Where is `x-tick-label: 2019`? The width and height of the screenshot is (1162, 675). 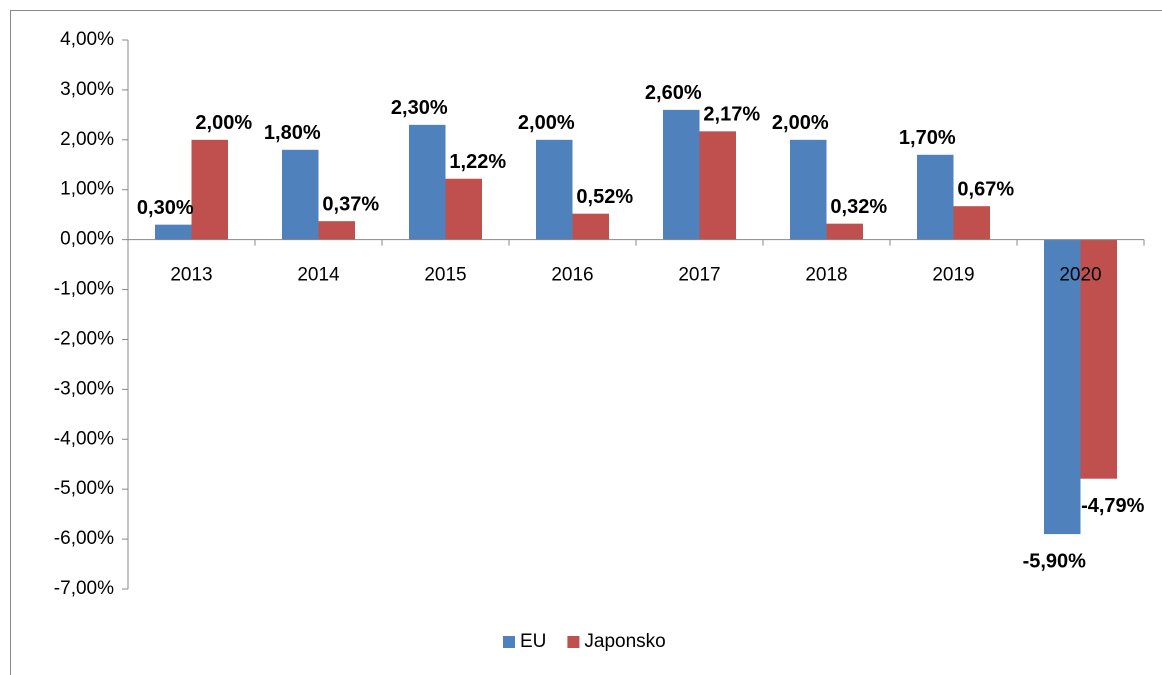 x-tick-label: 2019 is located at coordinates (953, 275).